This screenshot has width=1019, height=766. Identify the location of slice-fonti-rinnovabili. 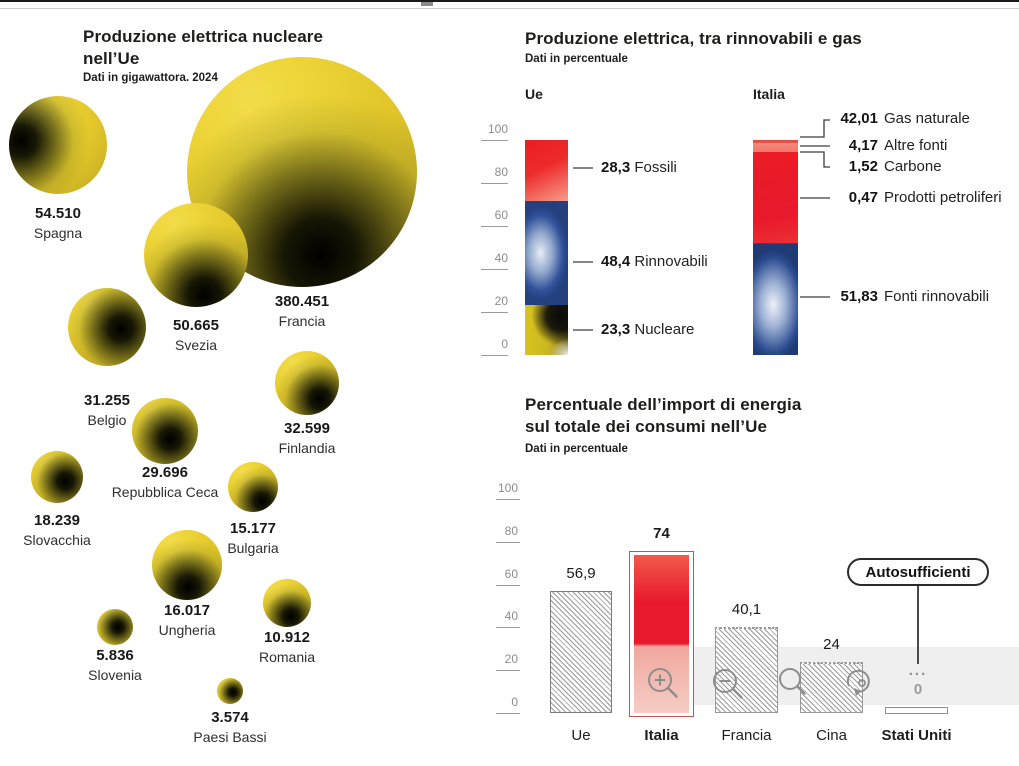
(775, 299).